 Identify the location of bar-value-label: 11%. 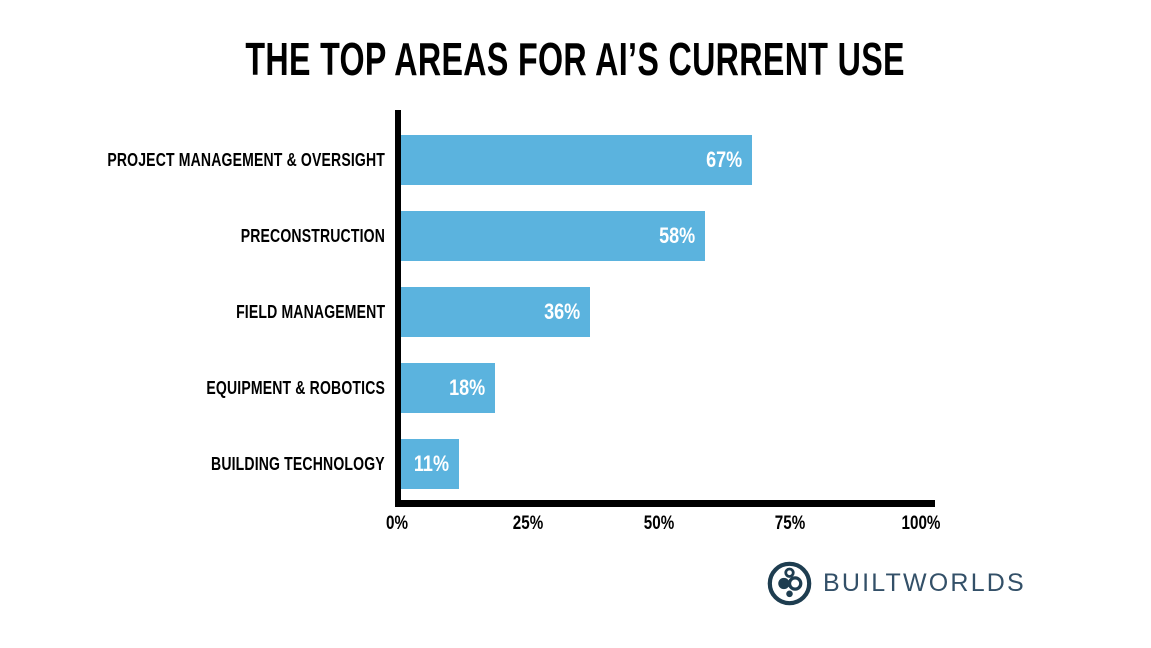
(431, 463).